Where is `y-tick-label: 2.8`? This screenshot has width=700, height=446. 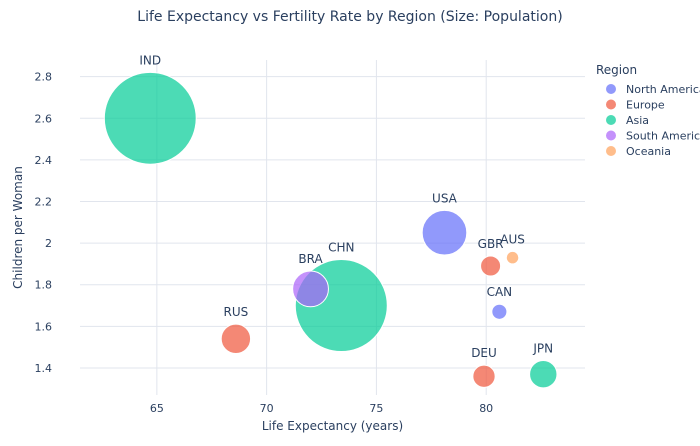
y-tick-label: 2.8 is located at coordinates (44, 77).